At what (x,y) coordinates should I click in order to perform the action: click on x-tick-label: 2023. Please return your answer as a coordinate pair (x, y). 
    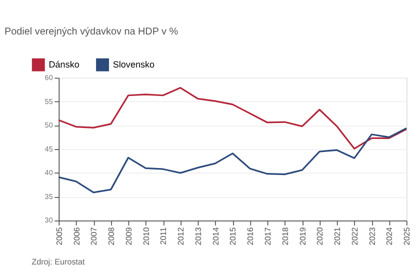
    Looking at the image, I should click on (372, 236).